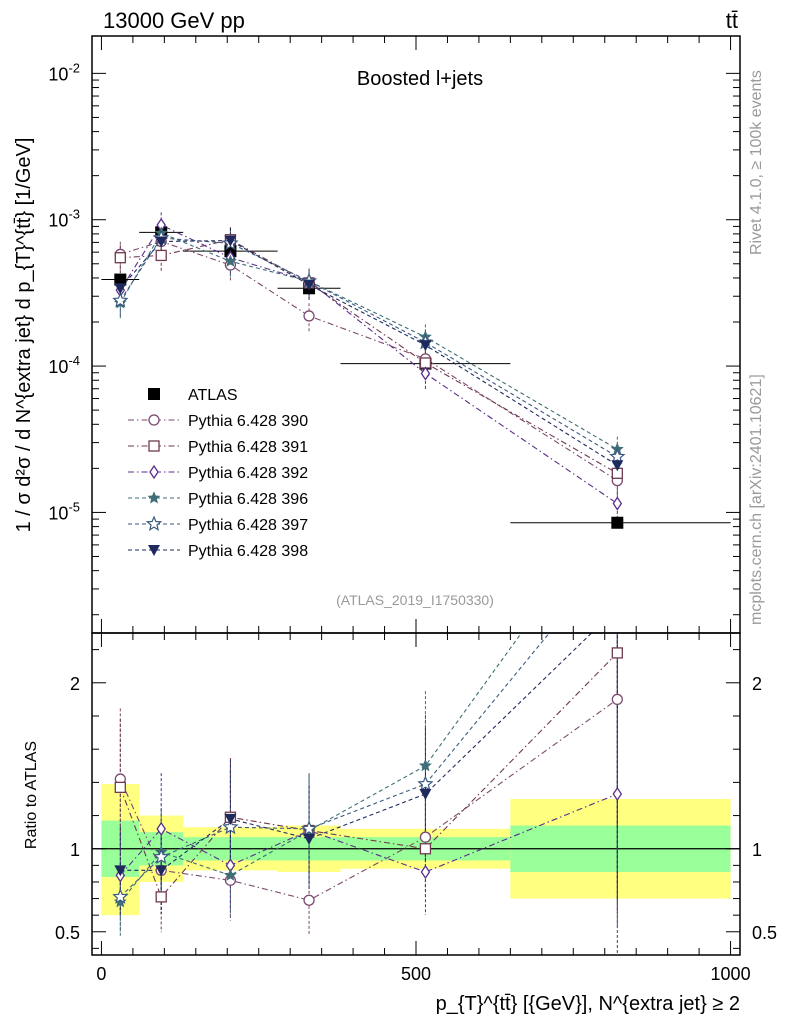 This screenshot has height=1024, width=786. Describe the element at coordinates (416, 974) in the screenshot. I see `x-tick-label: 500` at that location.